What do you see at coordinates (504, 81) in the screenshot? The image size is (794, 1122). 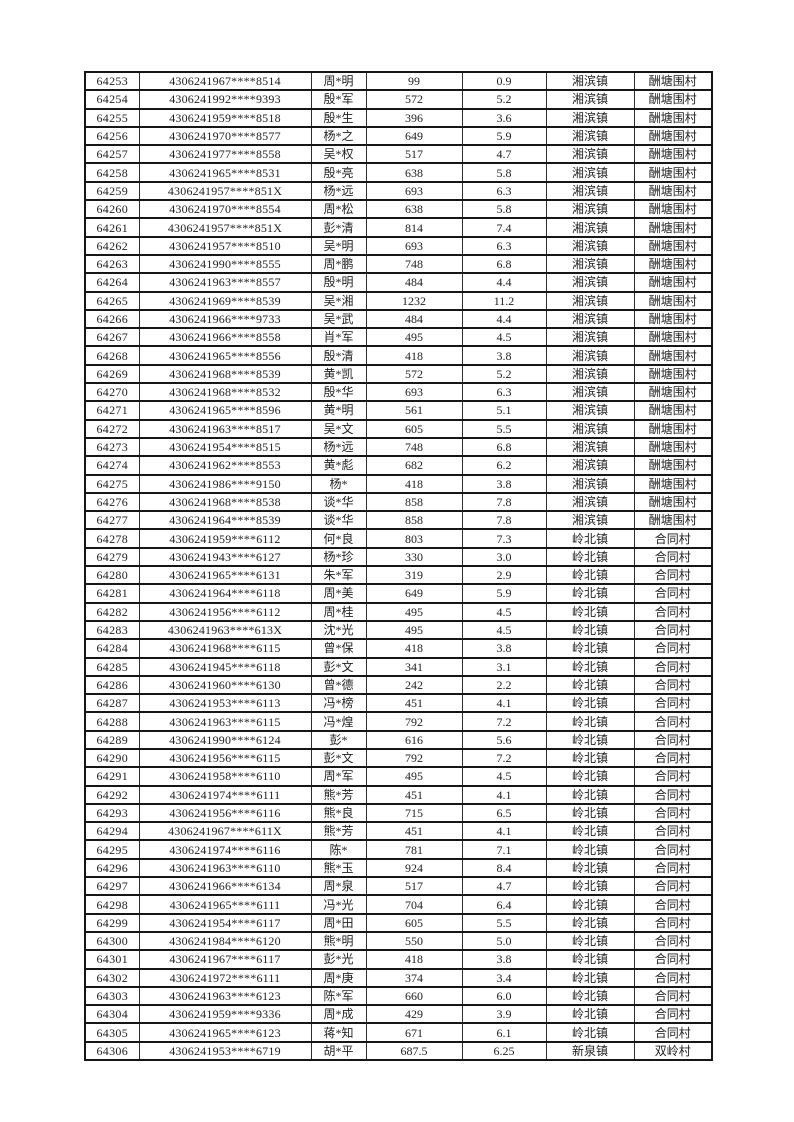 I see `cell-area: 0.9` at bounding box center [504, 81].